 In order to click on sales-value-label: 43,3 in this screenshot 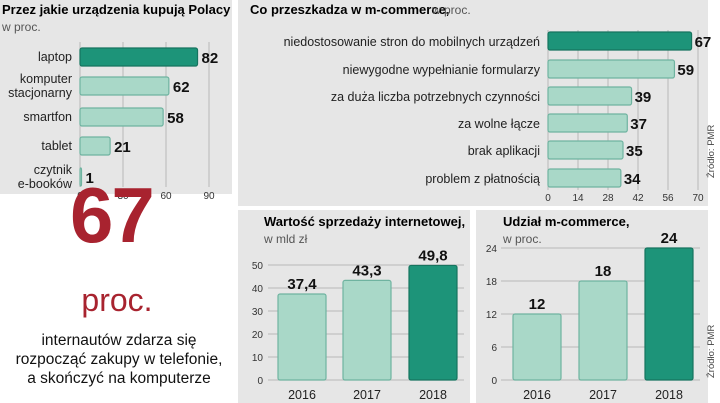, I will do `click(366, 270)`.